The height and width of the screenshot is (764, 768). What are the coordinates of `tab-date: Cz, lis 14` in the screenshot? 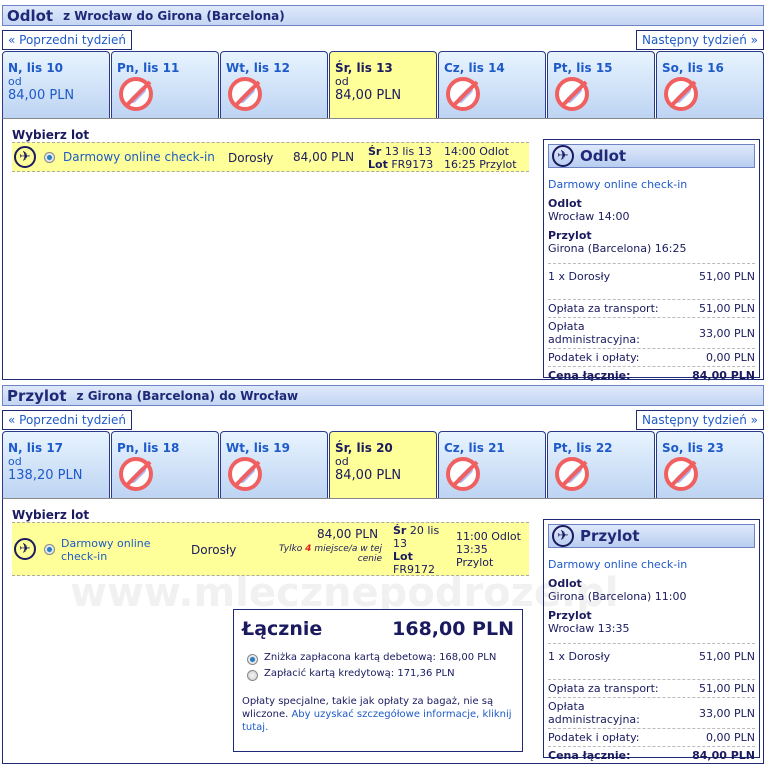 It's located at (474, 68).